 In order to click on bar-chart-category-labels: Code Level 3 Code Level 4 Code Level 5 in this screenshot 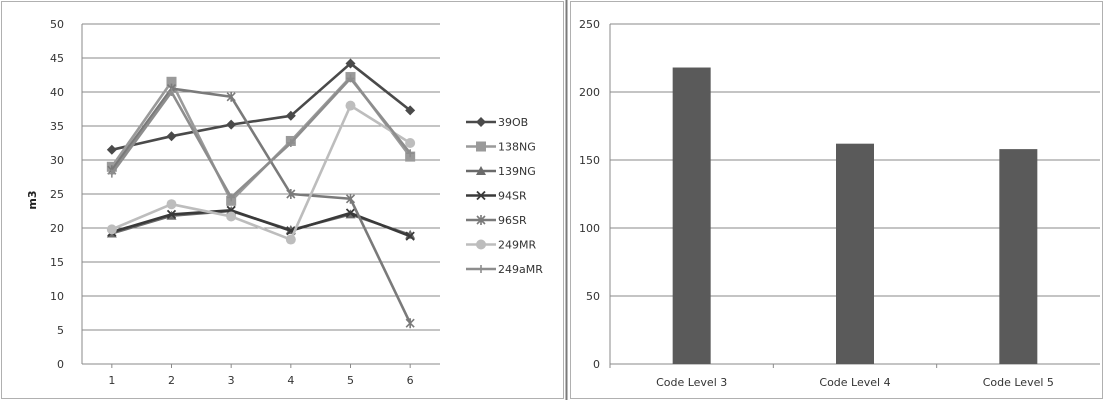, I will do `click(855, 382)`.